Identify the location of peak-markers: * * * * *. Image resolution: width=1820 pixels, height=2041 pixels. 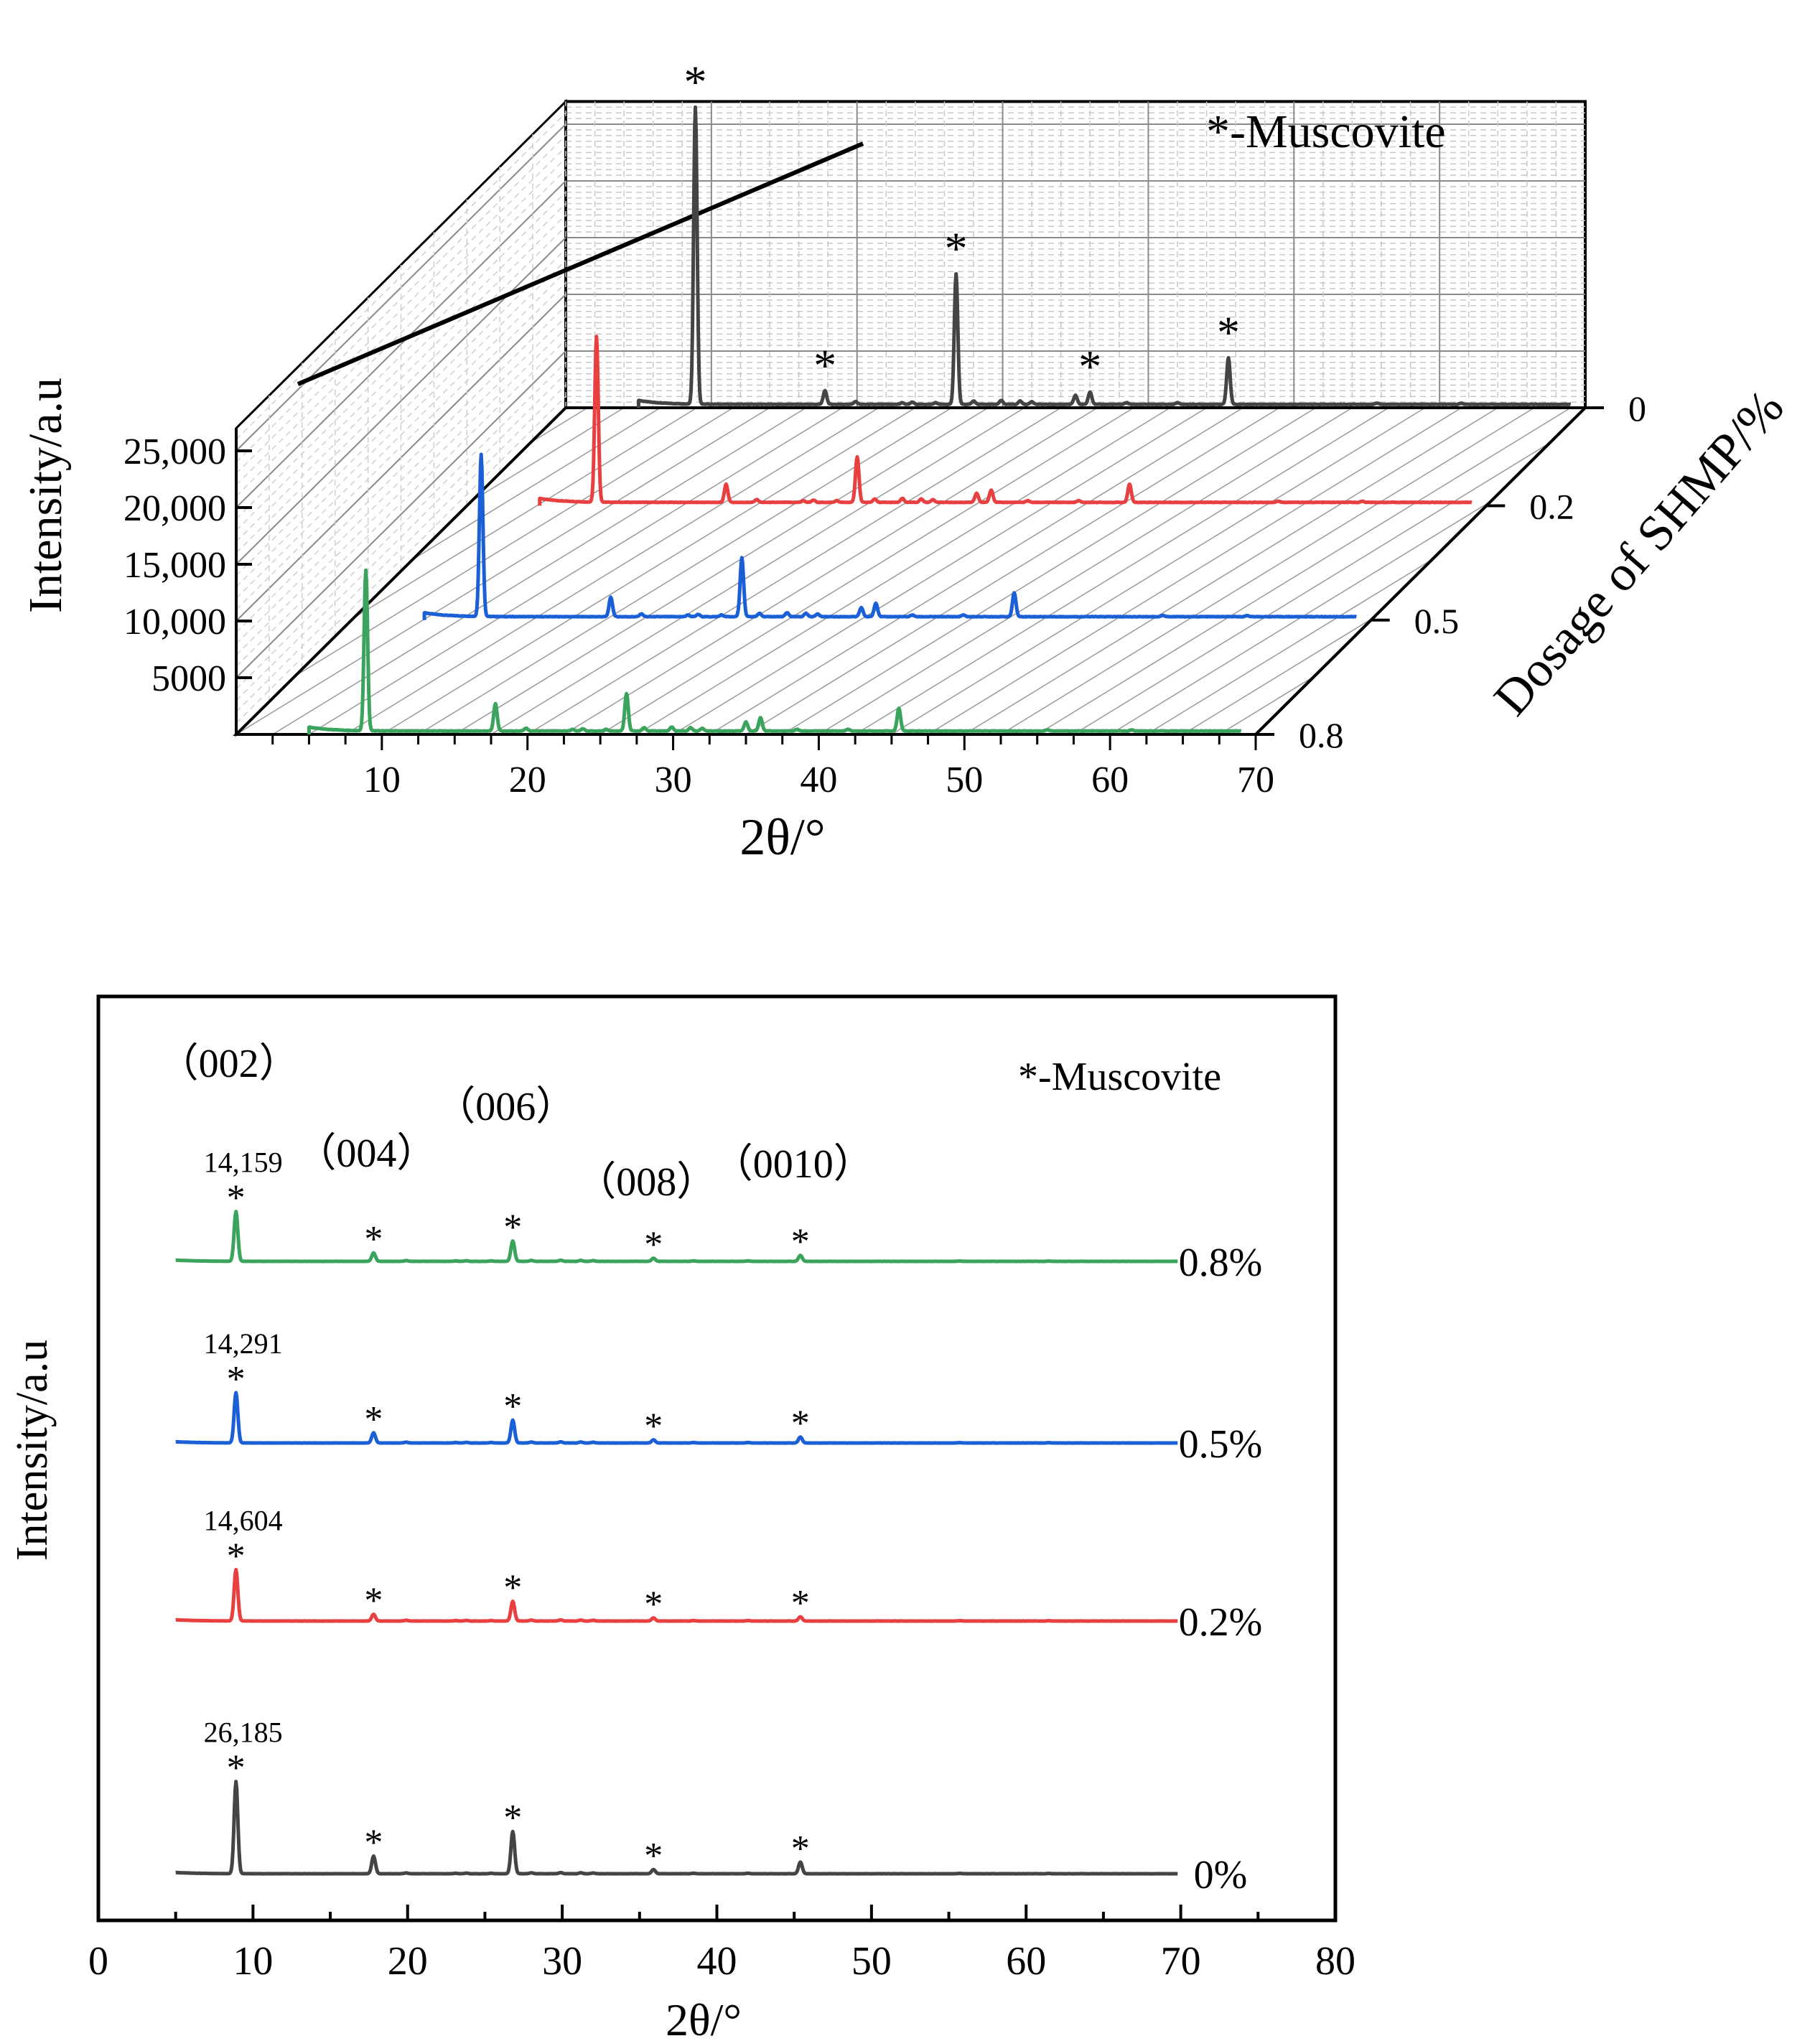
(962, 225).